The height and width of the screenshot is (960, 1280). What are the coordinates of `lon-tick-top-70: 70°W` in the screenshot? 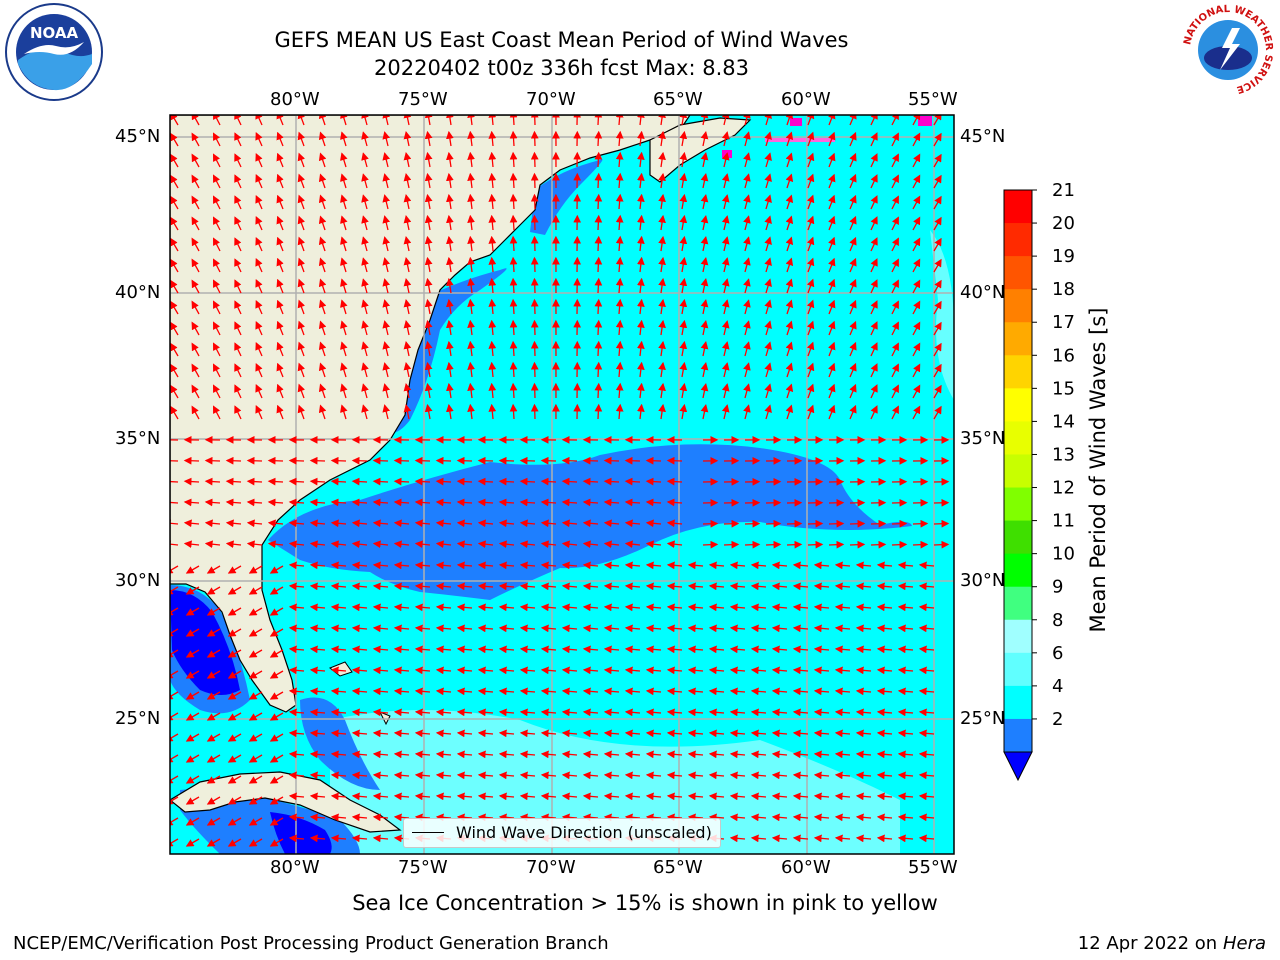 It's located at (551, 99).